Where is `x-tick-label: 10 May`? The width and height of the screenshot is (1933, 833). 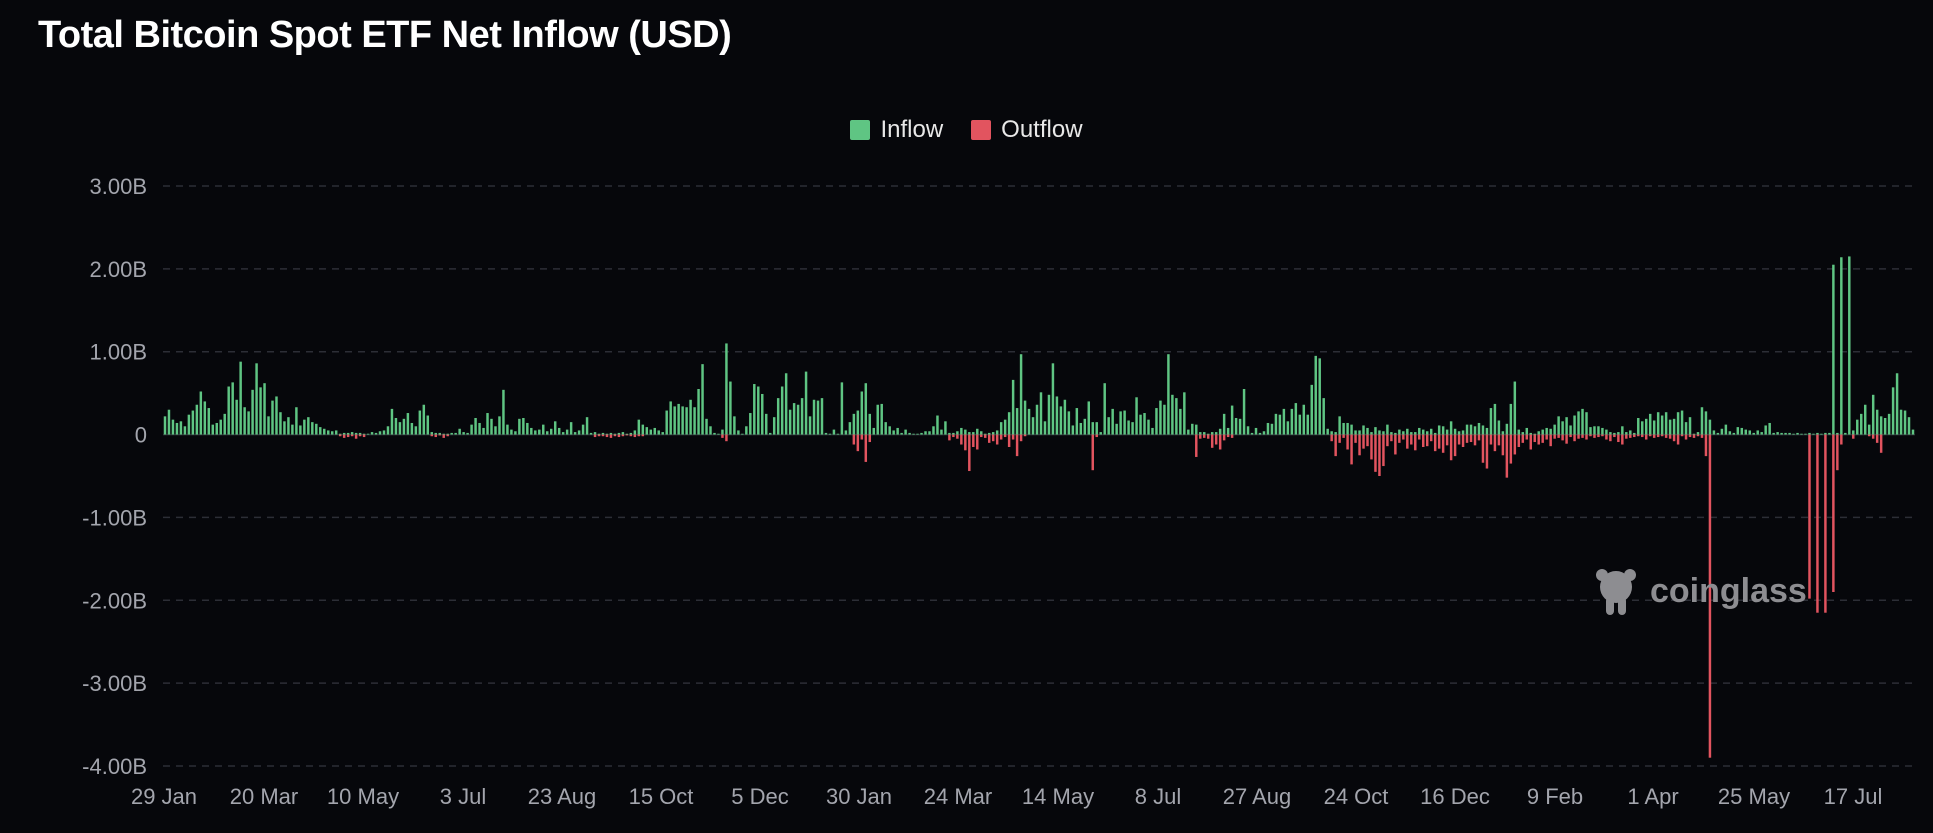
x-tick-label: 10 May is located at coordinates (363, 796).